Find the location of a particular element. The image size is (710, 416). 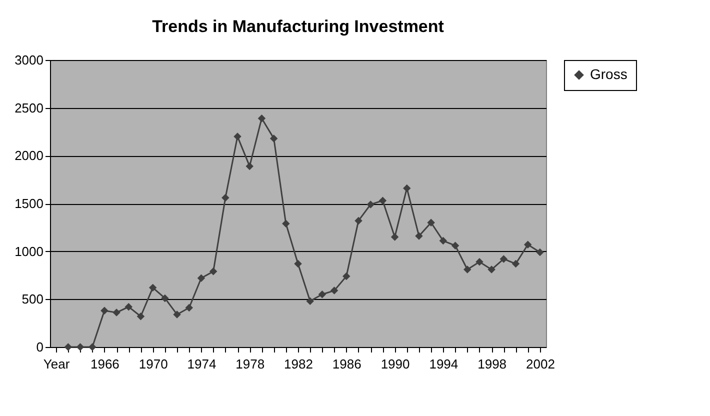

chart-title: Trends in Manufacturing Investment is located at coordinates (298, 26).